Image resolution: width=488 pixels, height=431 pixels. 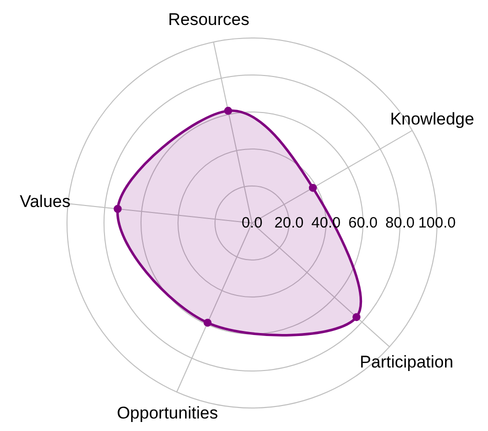 I want to click on y-tick-label: 100.0, so click(x=437, y=223).